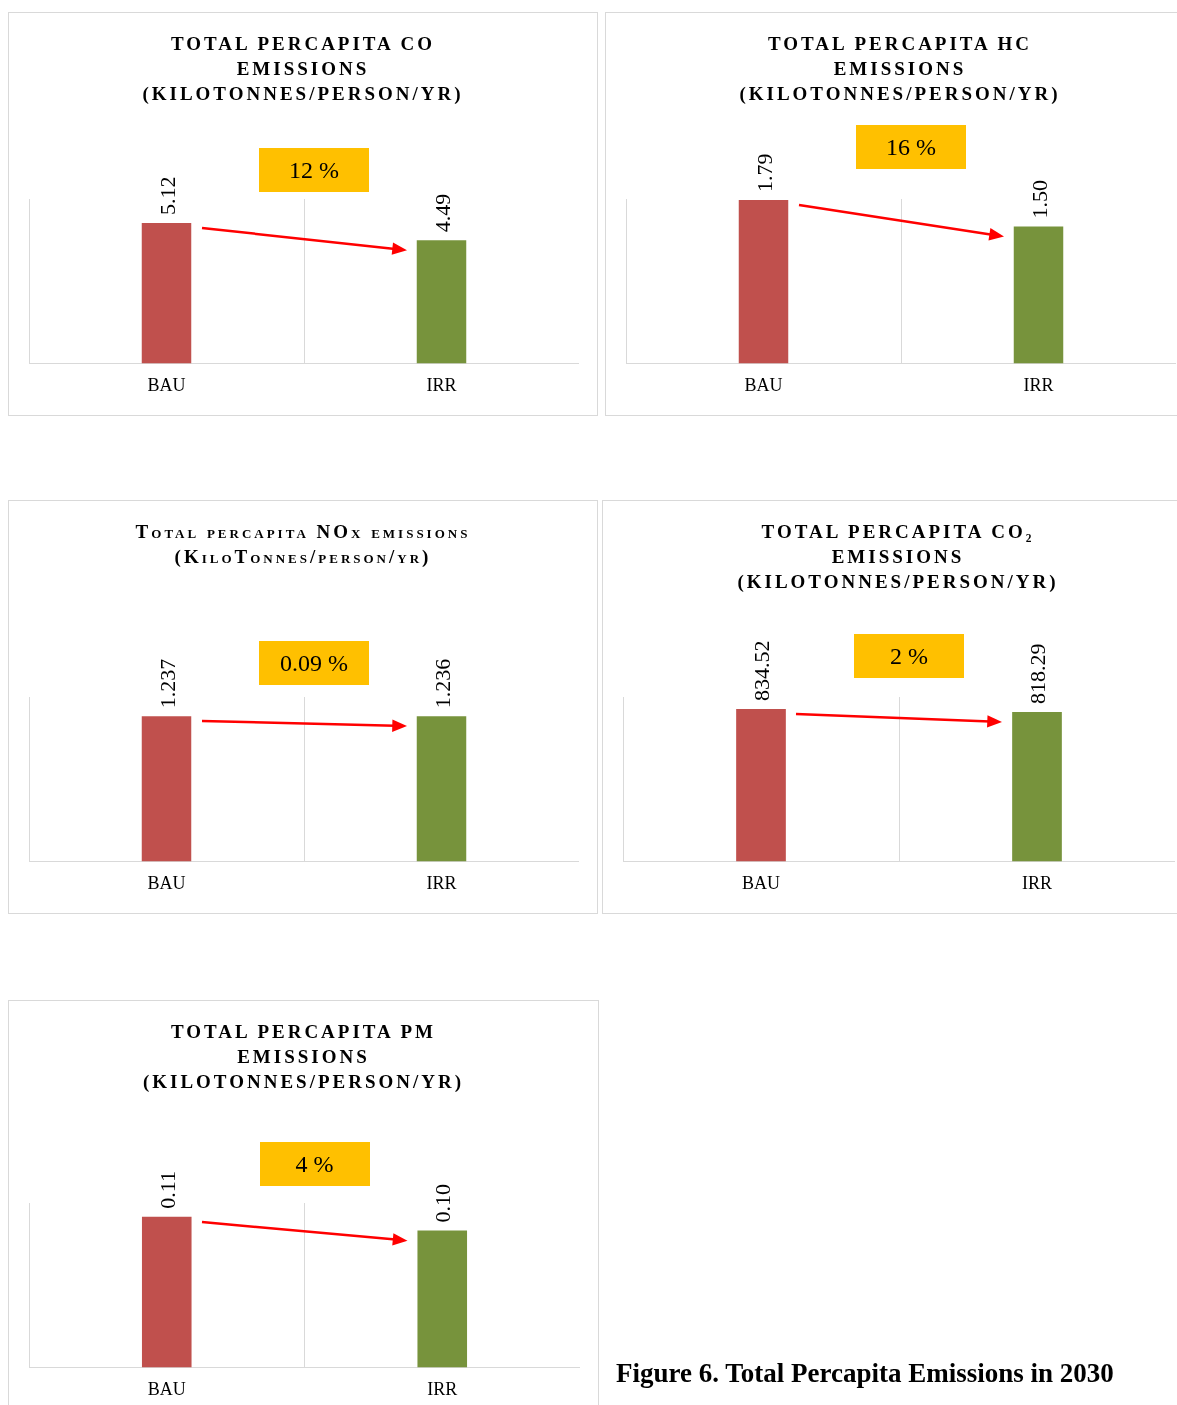 The image size is (1177, 1405). Describe the element at coordinates (314, 663) in the screenshot. I see `text: 0.09 %` at that location.